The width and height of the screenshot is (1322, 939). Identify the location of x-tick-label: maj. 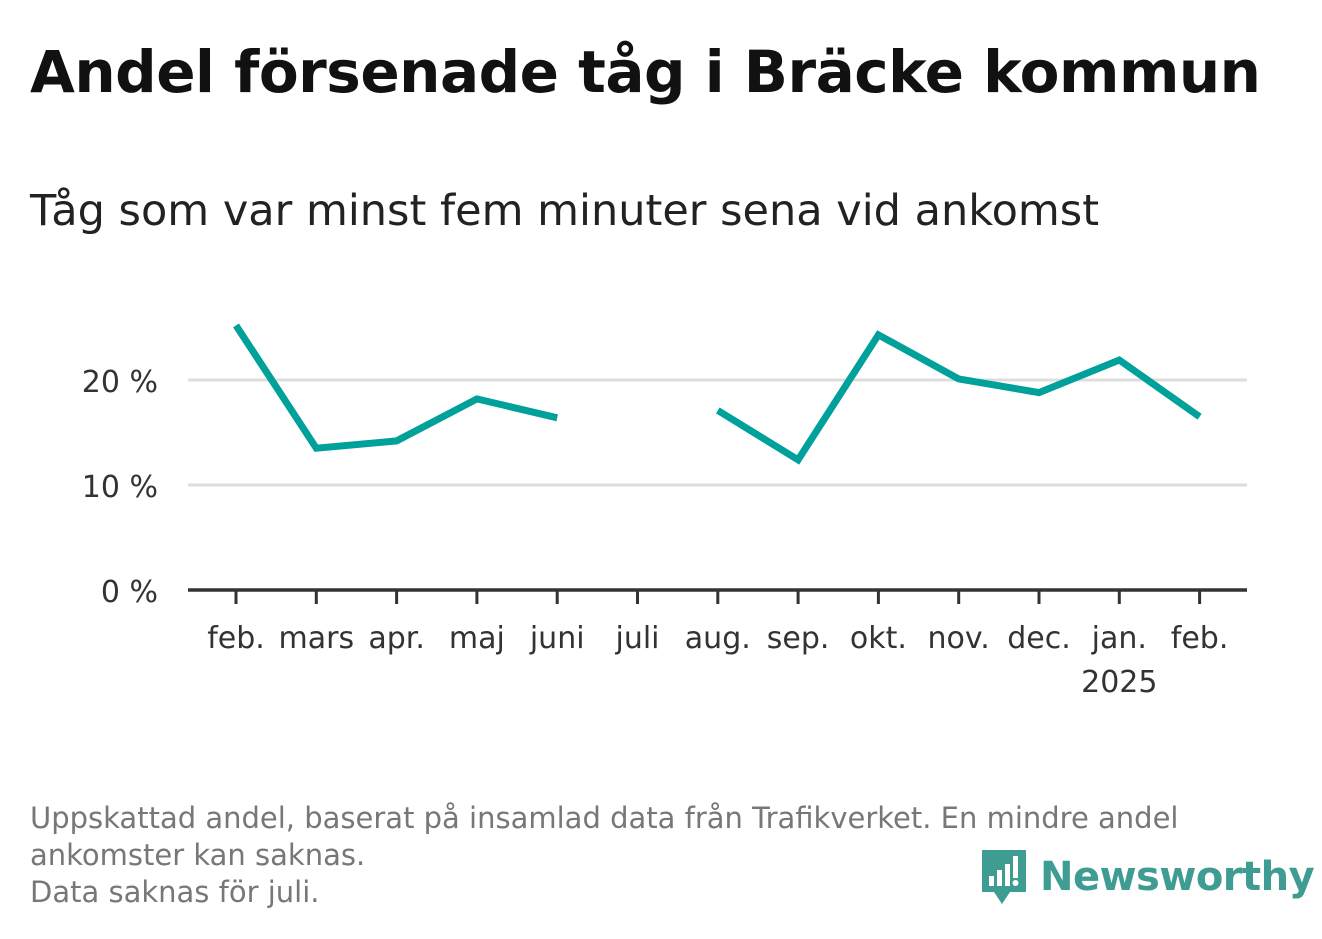
(477, 638).